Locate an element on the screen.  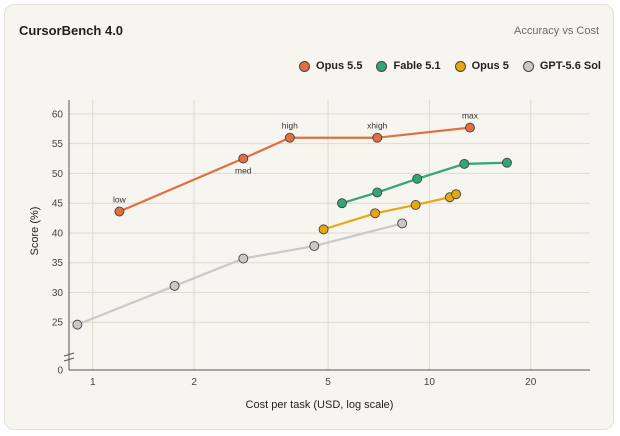
chart-subtitle: Accuracy vs Cost is located at coordinates (556, 31).